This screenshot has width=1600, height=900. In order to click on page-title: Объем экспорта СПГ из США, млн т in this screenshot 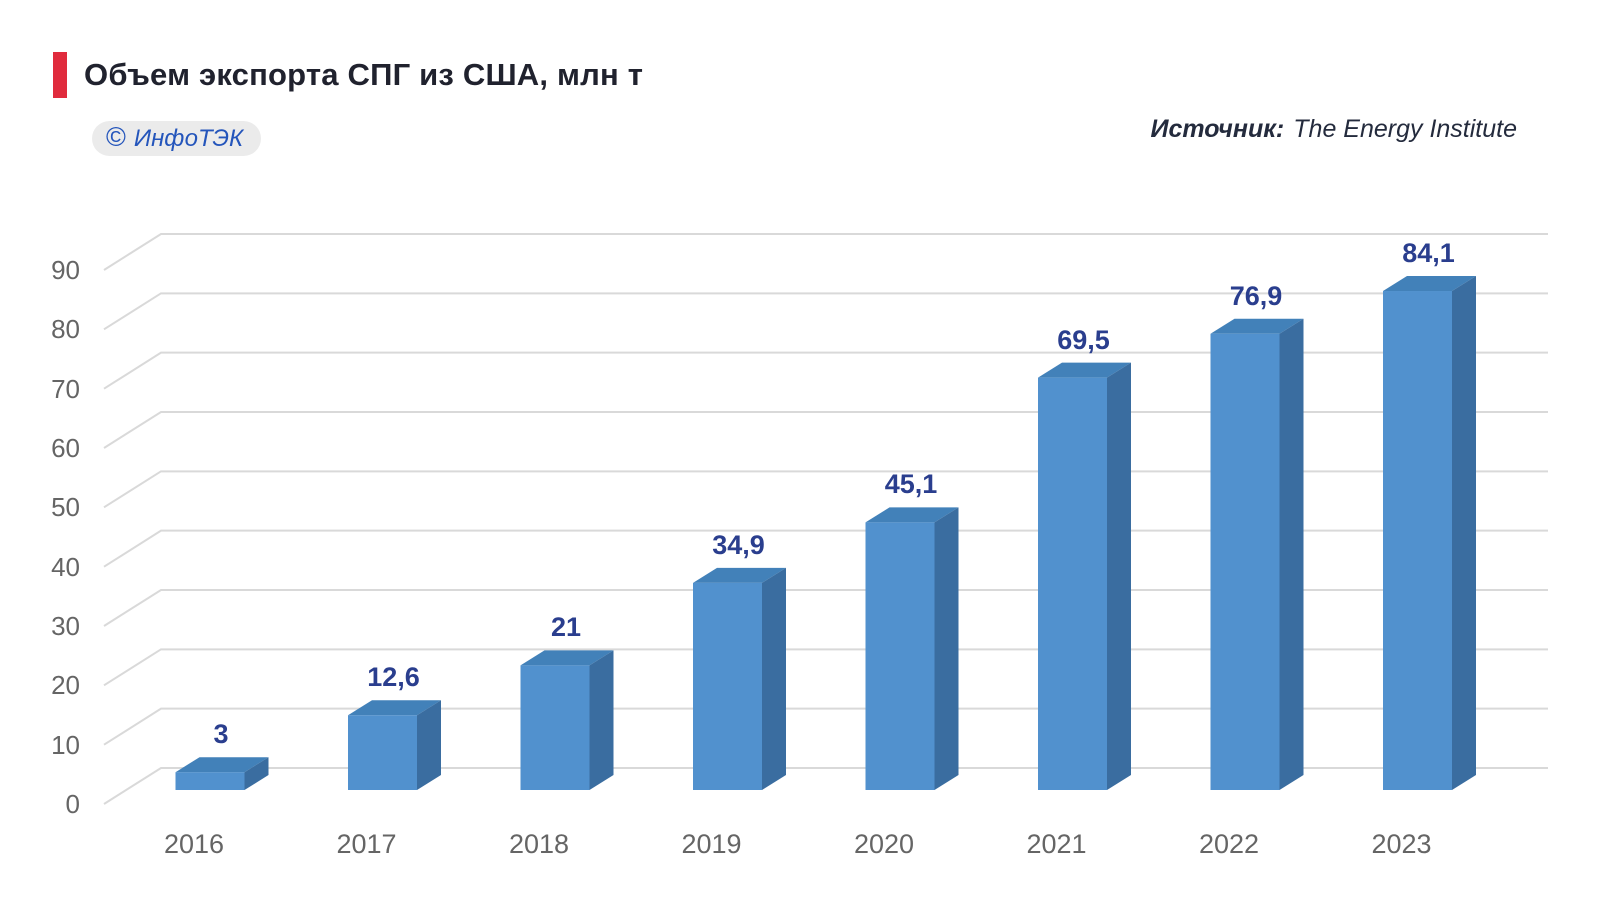, I will do `click(364, 74)`.